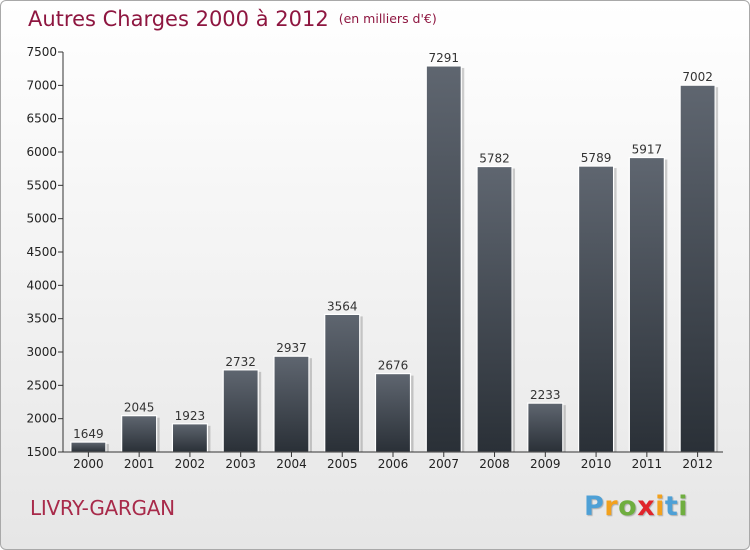 This screenshot has height=550, width=750. Describe the element at coordinates (139, 464) in the screenshot. I see `x-tick-label: 2001` at that location.